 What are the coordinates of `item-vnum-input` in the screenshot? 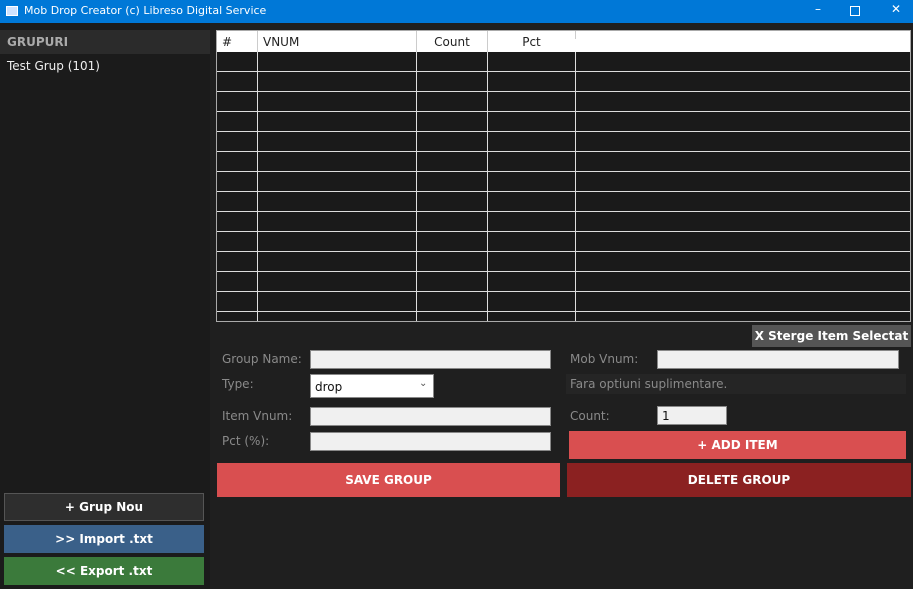 It's located at (430, 416).